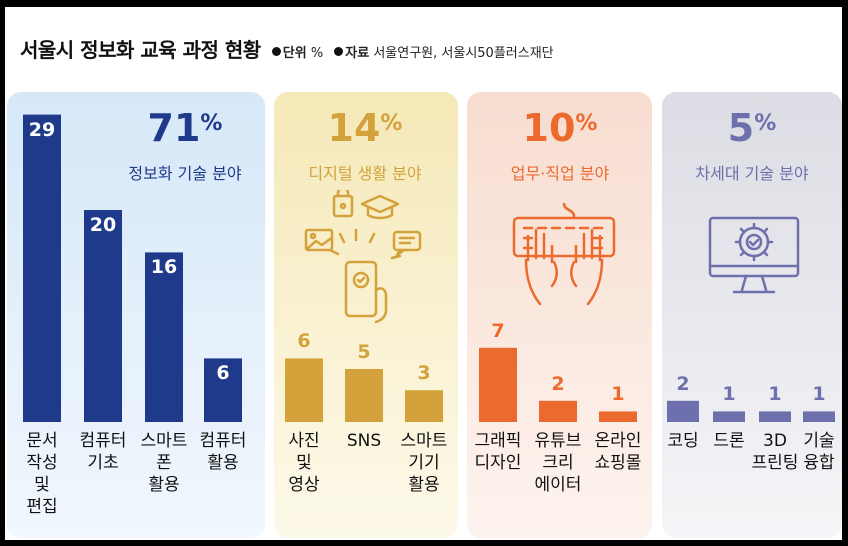  I want to click on bar-value-label: 7, so click(498, 330).